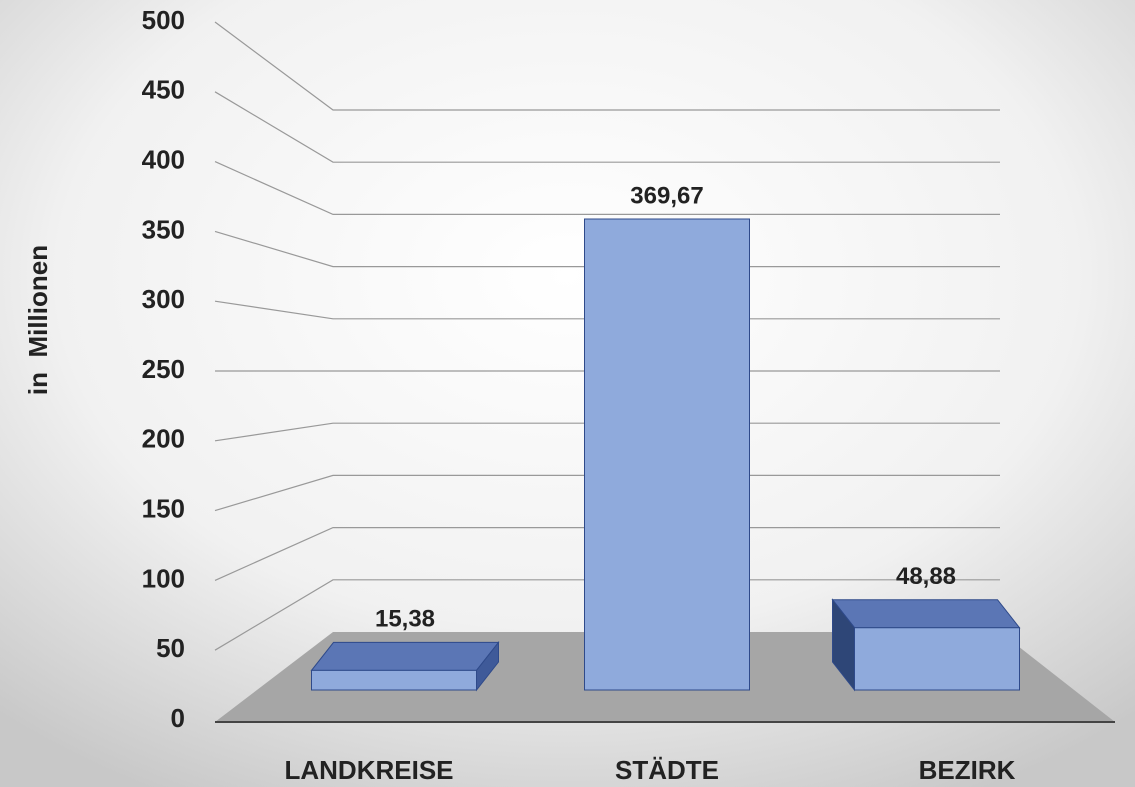  What do you see at coordinates (666, 195) in the screenshot?
I see `value-label: 369,67` at bounding box center [666, 195].